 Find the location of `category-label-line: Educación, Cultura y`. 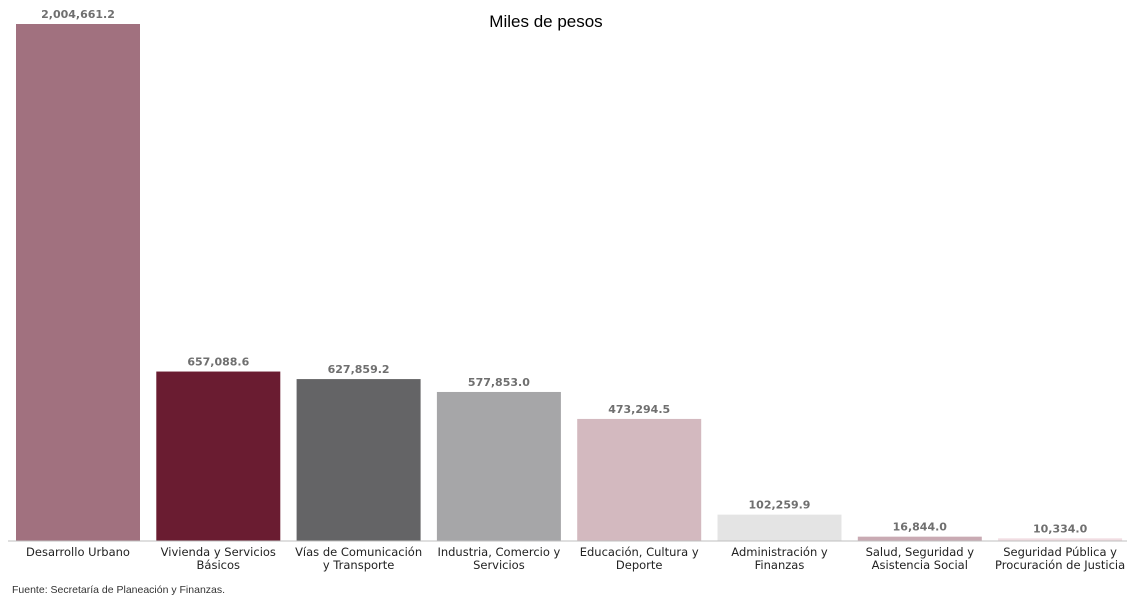

category-label-line: Educación, Cultura y is located at coordinates (639, 552).